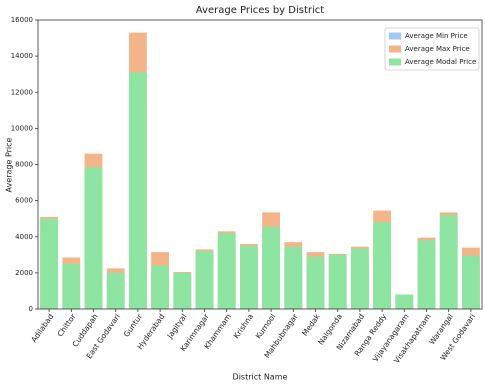  What do you see at coordinates (436, 36) in the screenshot?
I see `legend-label: Average Min Price` at bounding box center [436, 36].